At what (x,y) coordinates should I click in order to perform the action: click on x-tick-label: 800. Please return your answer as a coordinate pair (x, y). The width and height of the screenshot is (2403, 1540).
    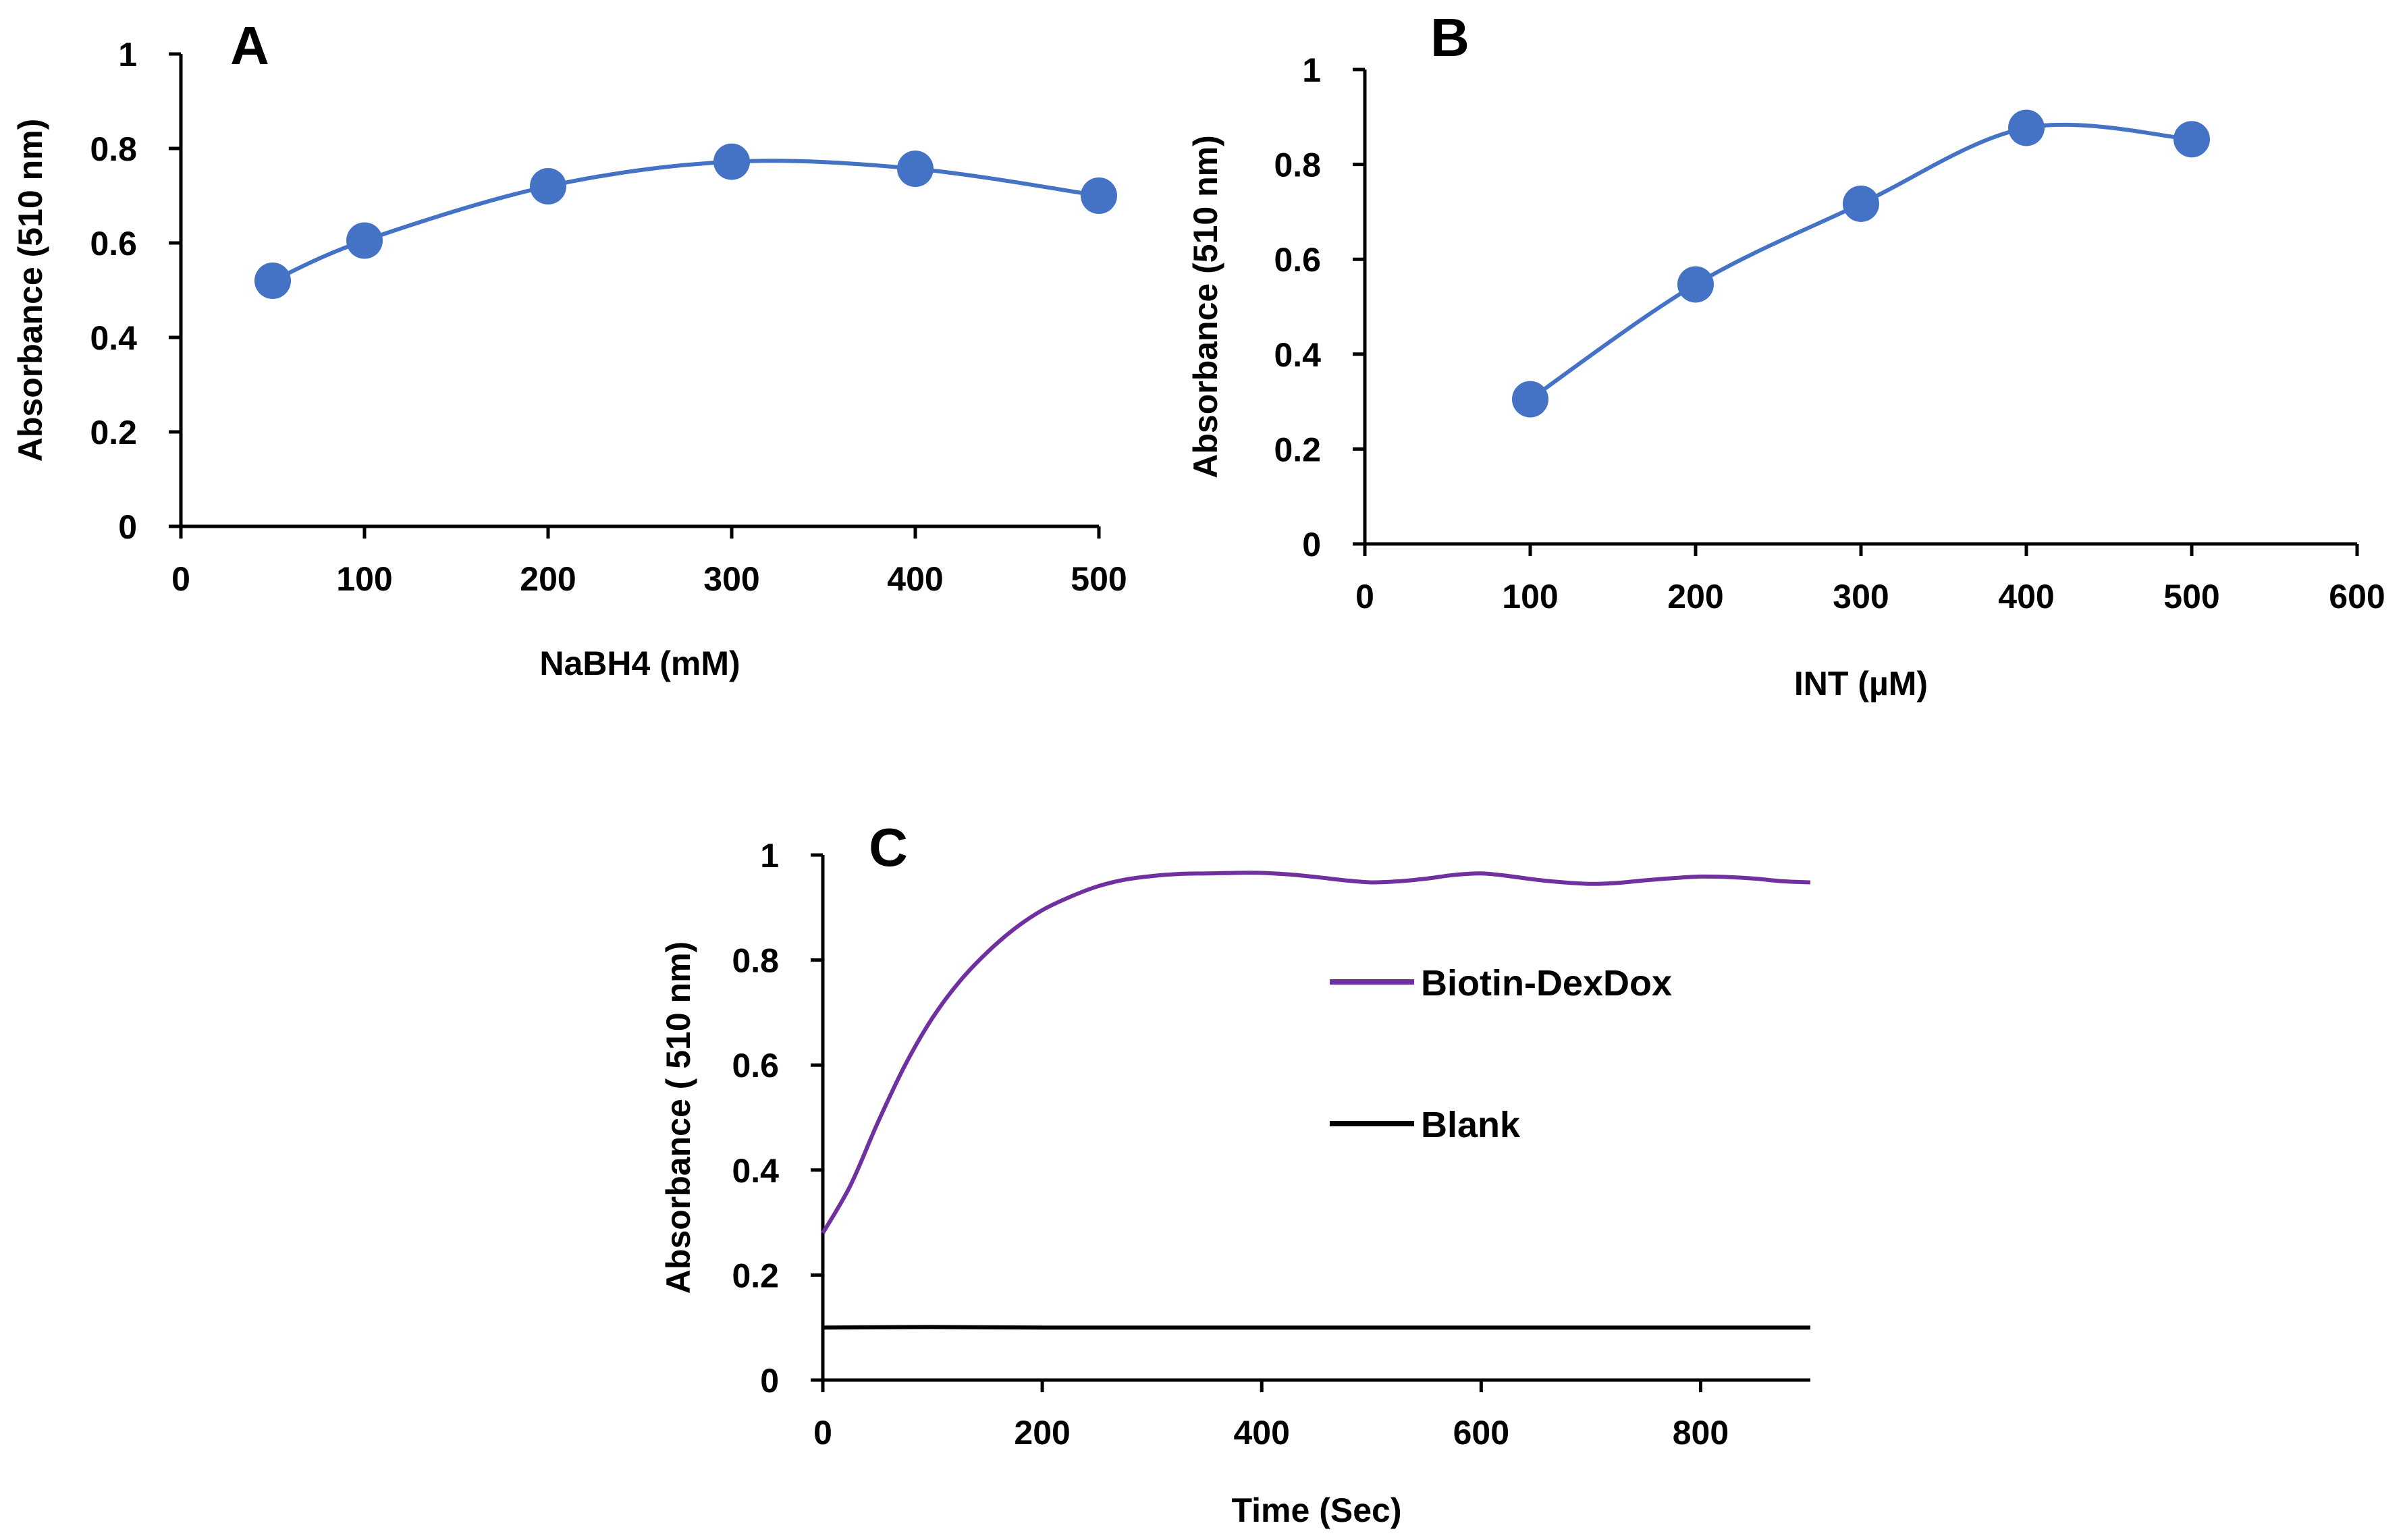
    Looking at the image, I should click on (1701, 1433).